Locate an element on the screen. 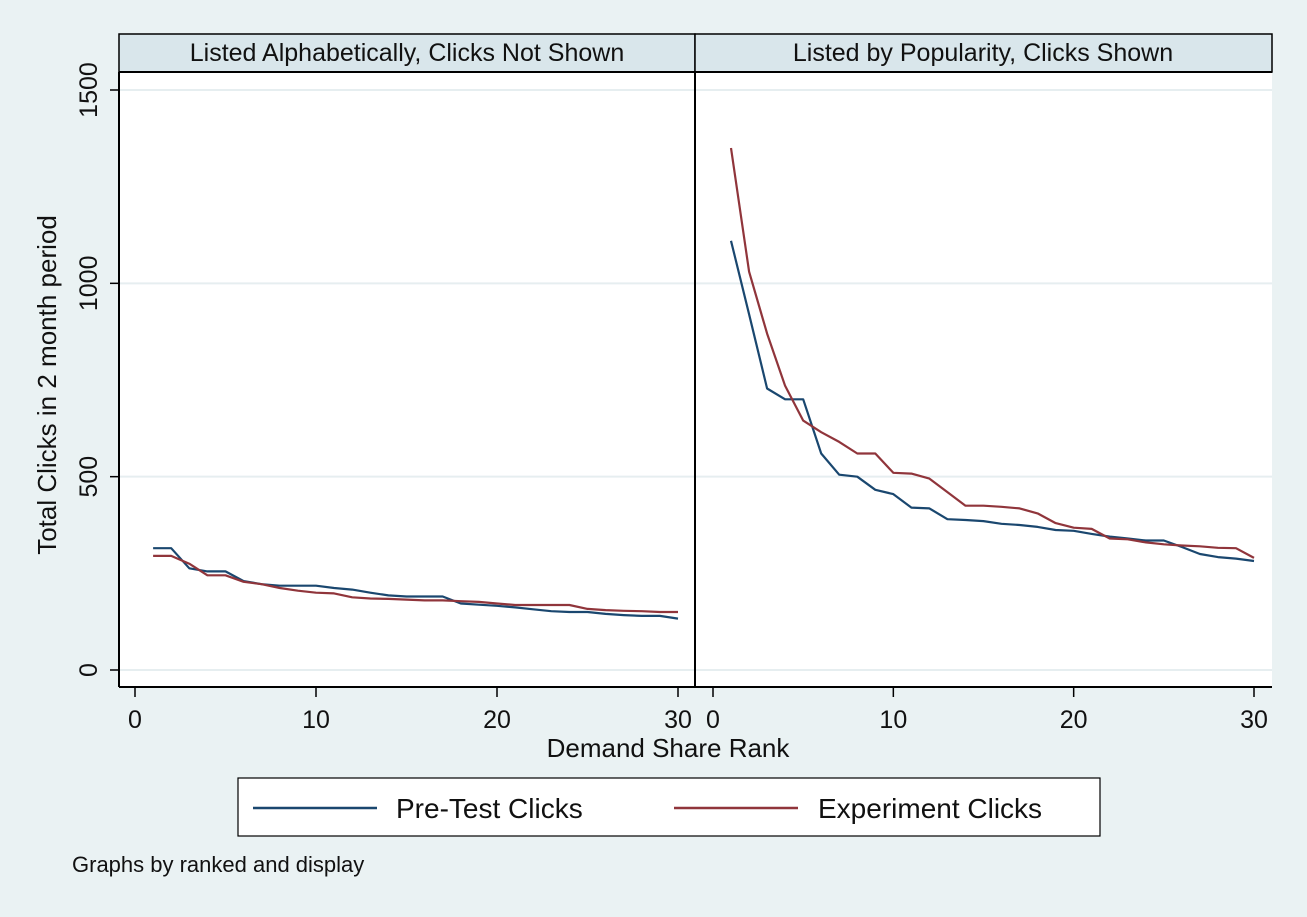 This screenshot has width=1307, height=917. legend: Pre-Test Clicks Experiment Clicks is located at coordinates (669, 807).